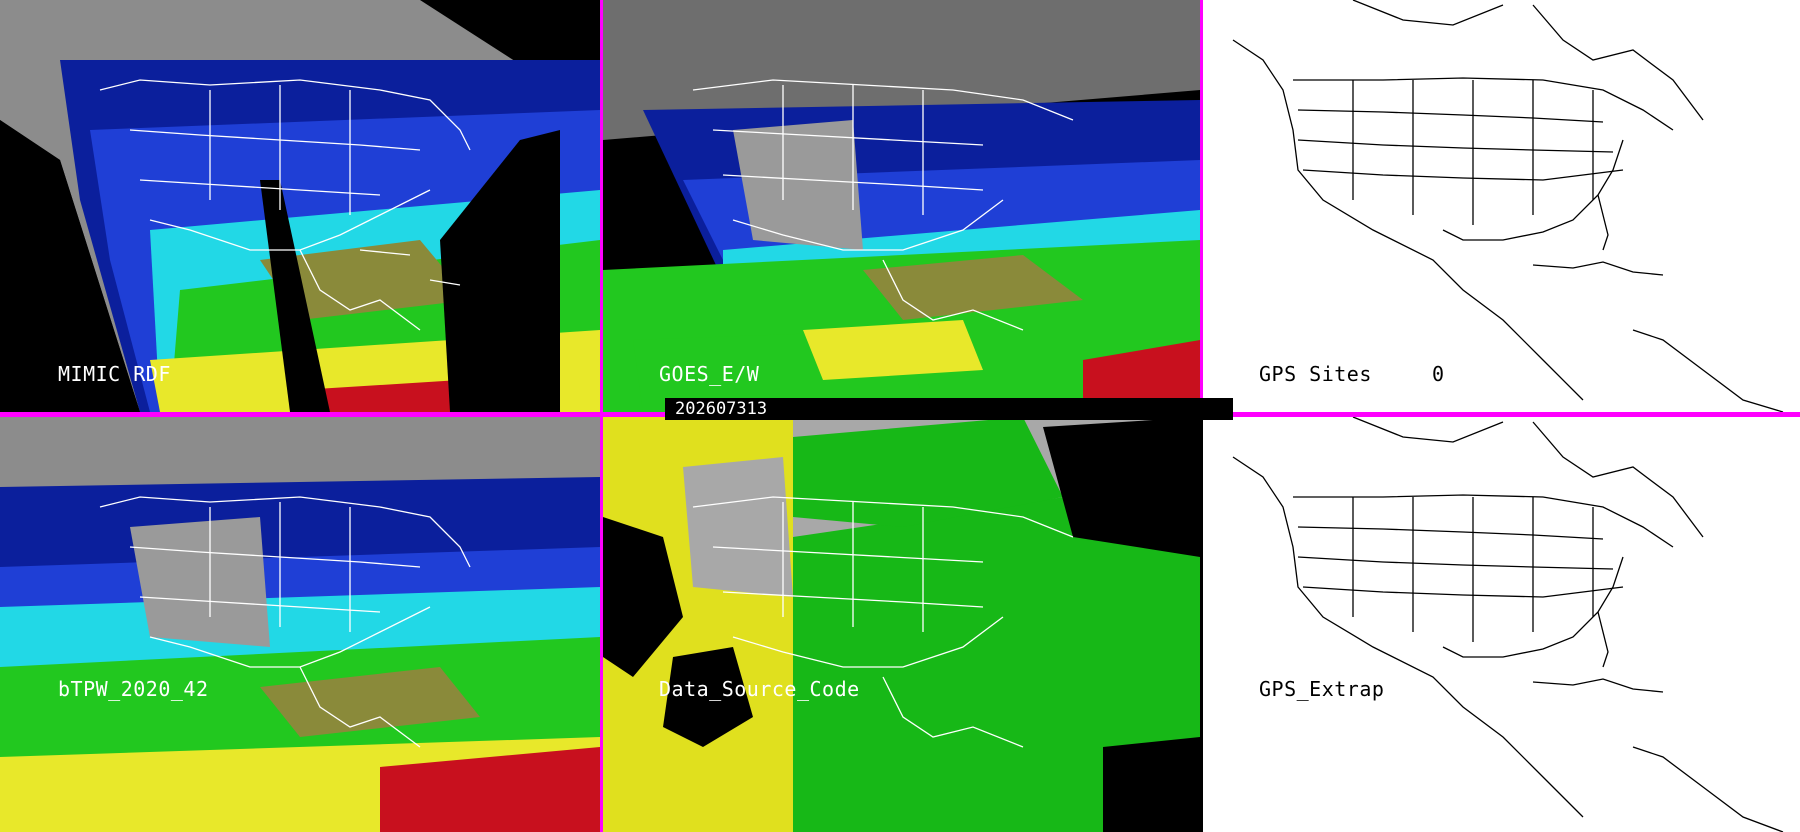 Image resolution: width=1800 pixels, height=832 pixels. Describe the element at coordinates (1438, 374) in the screenshot. I see `gps-sites-count: 0` at that location.